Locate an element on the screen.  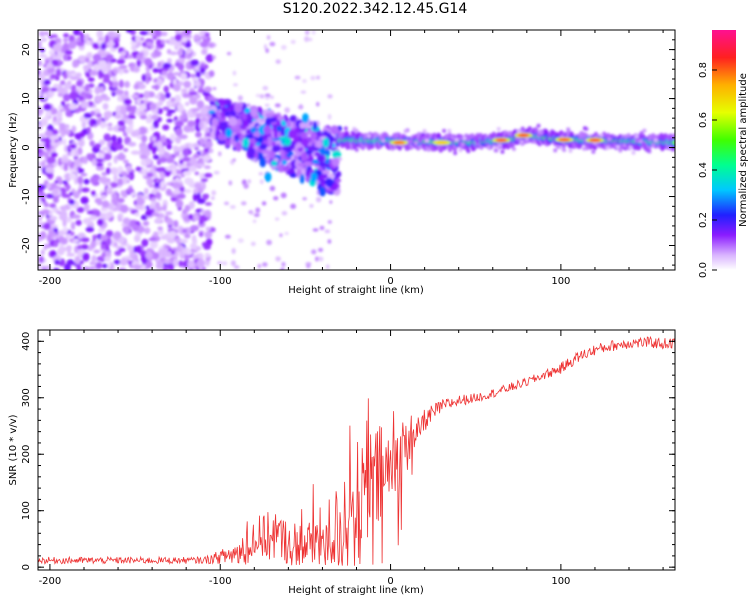
snr-x-tick-label: 0 is located at coordinates (390, 581).